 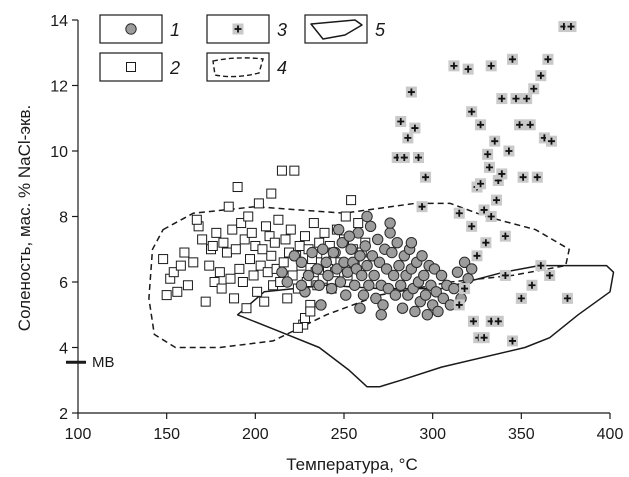 What do you see at coordinates (63, 414) in the screenshot?
I see `y-tick-label: 2` at bounding box center [63, 414].